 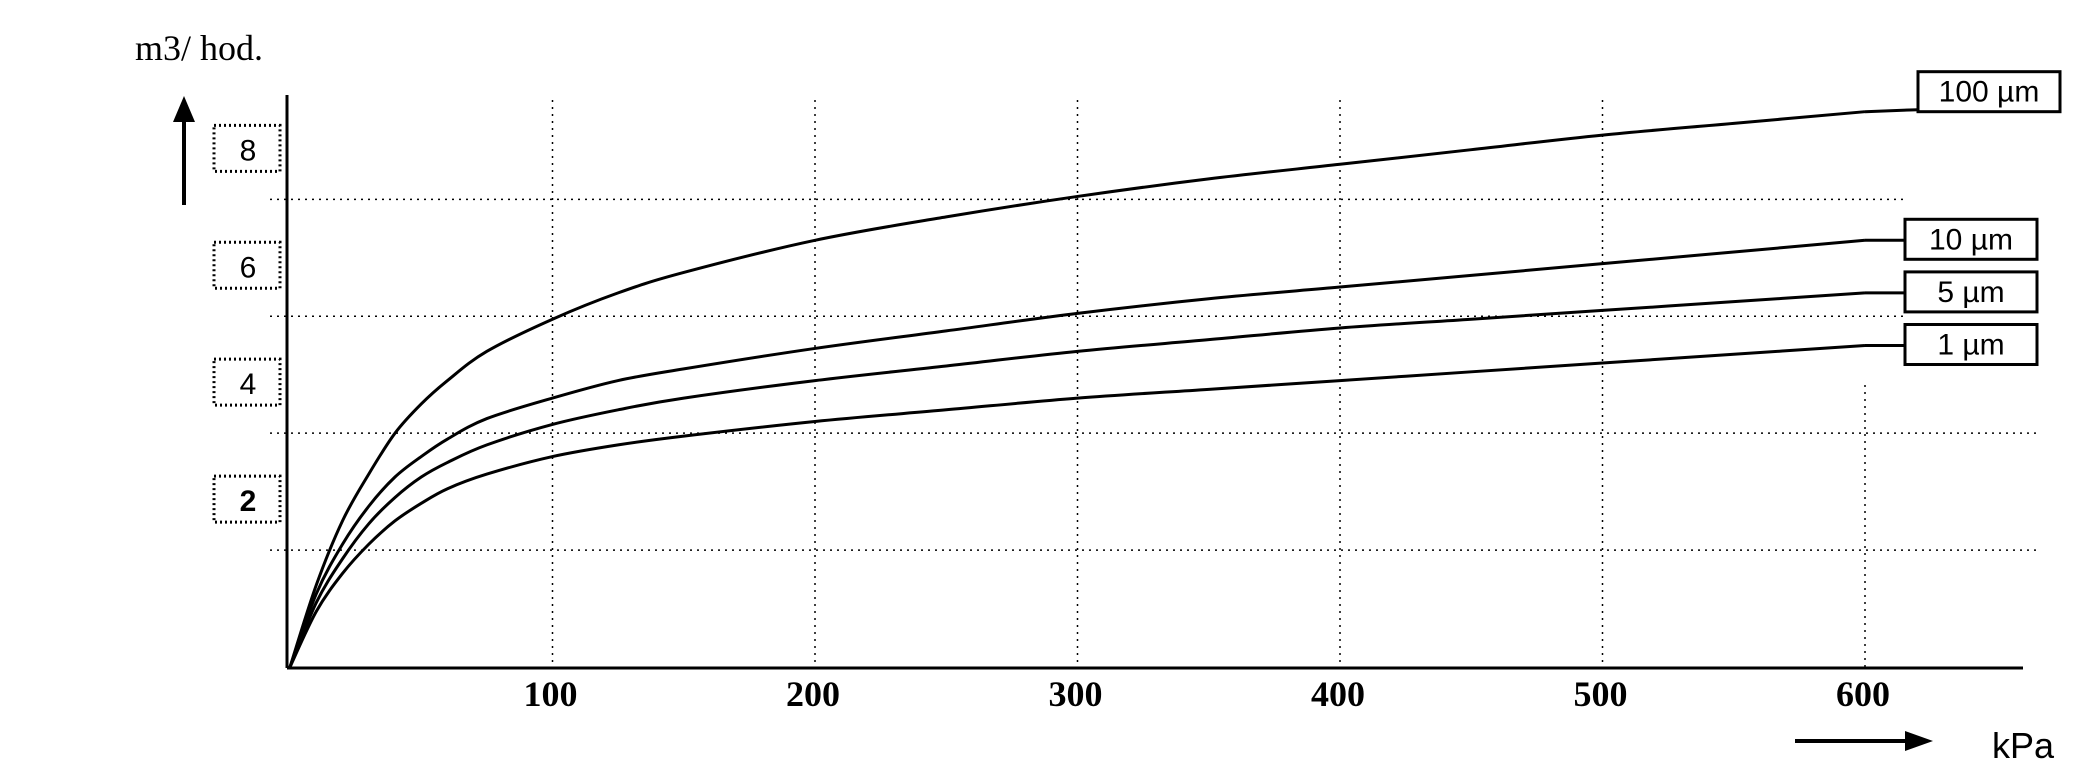 I want to click on y-tick-4: 4, so click(x=247, y=382).